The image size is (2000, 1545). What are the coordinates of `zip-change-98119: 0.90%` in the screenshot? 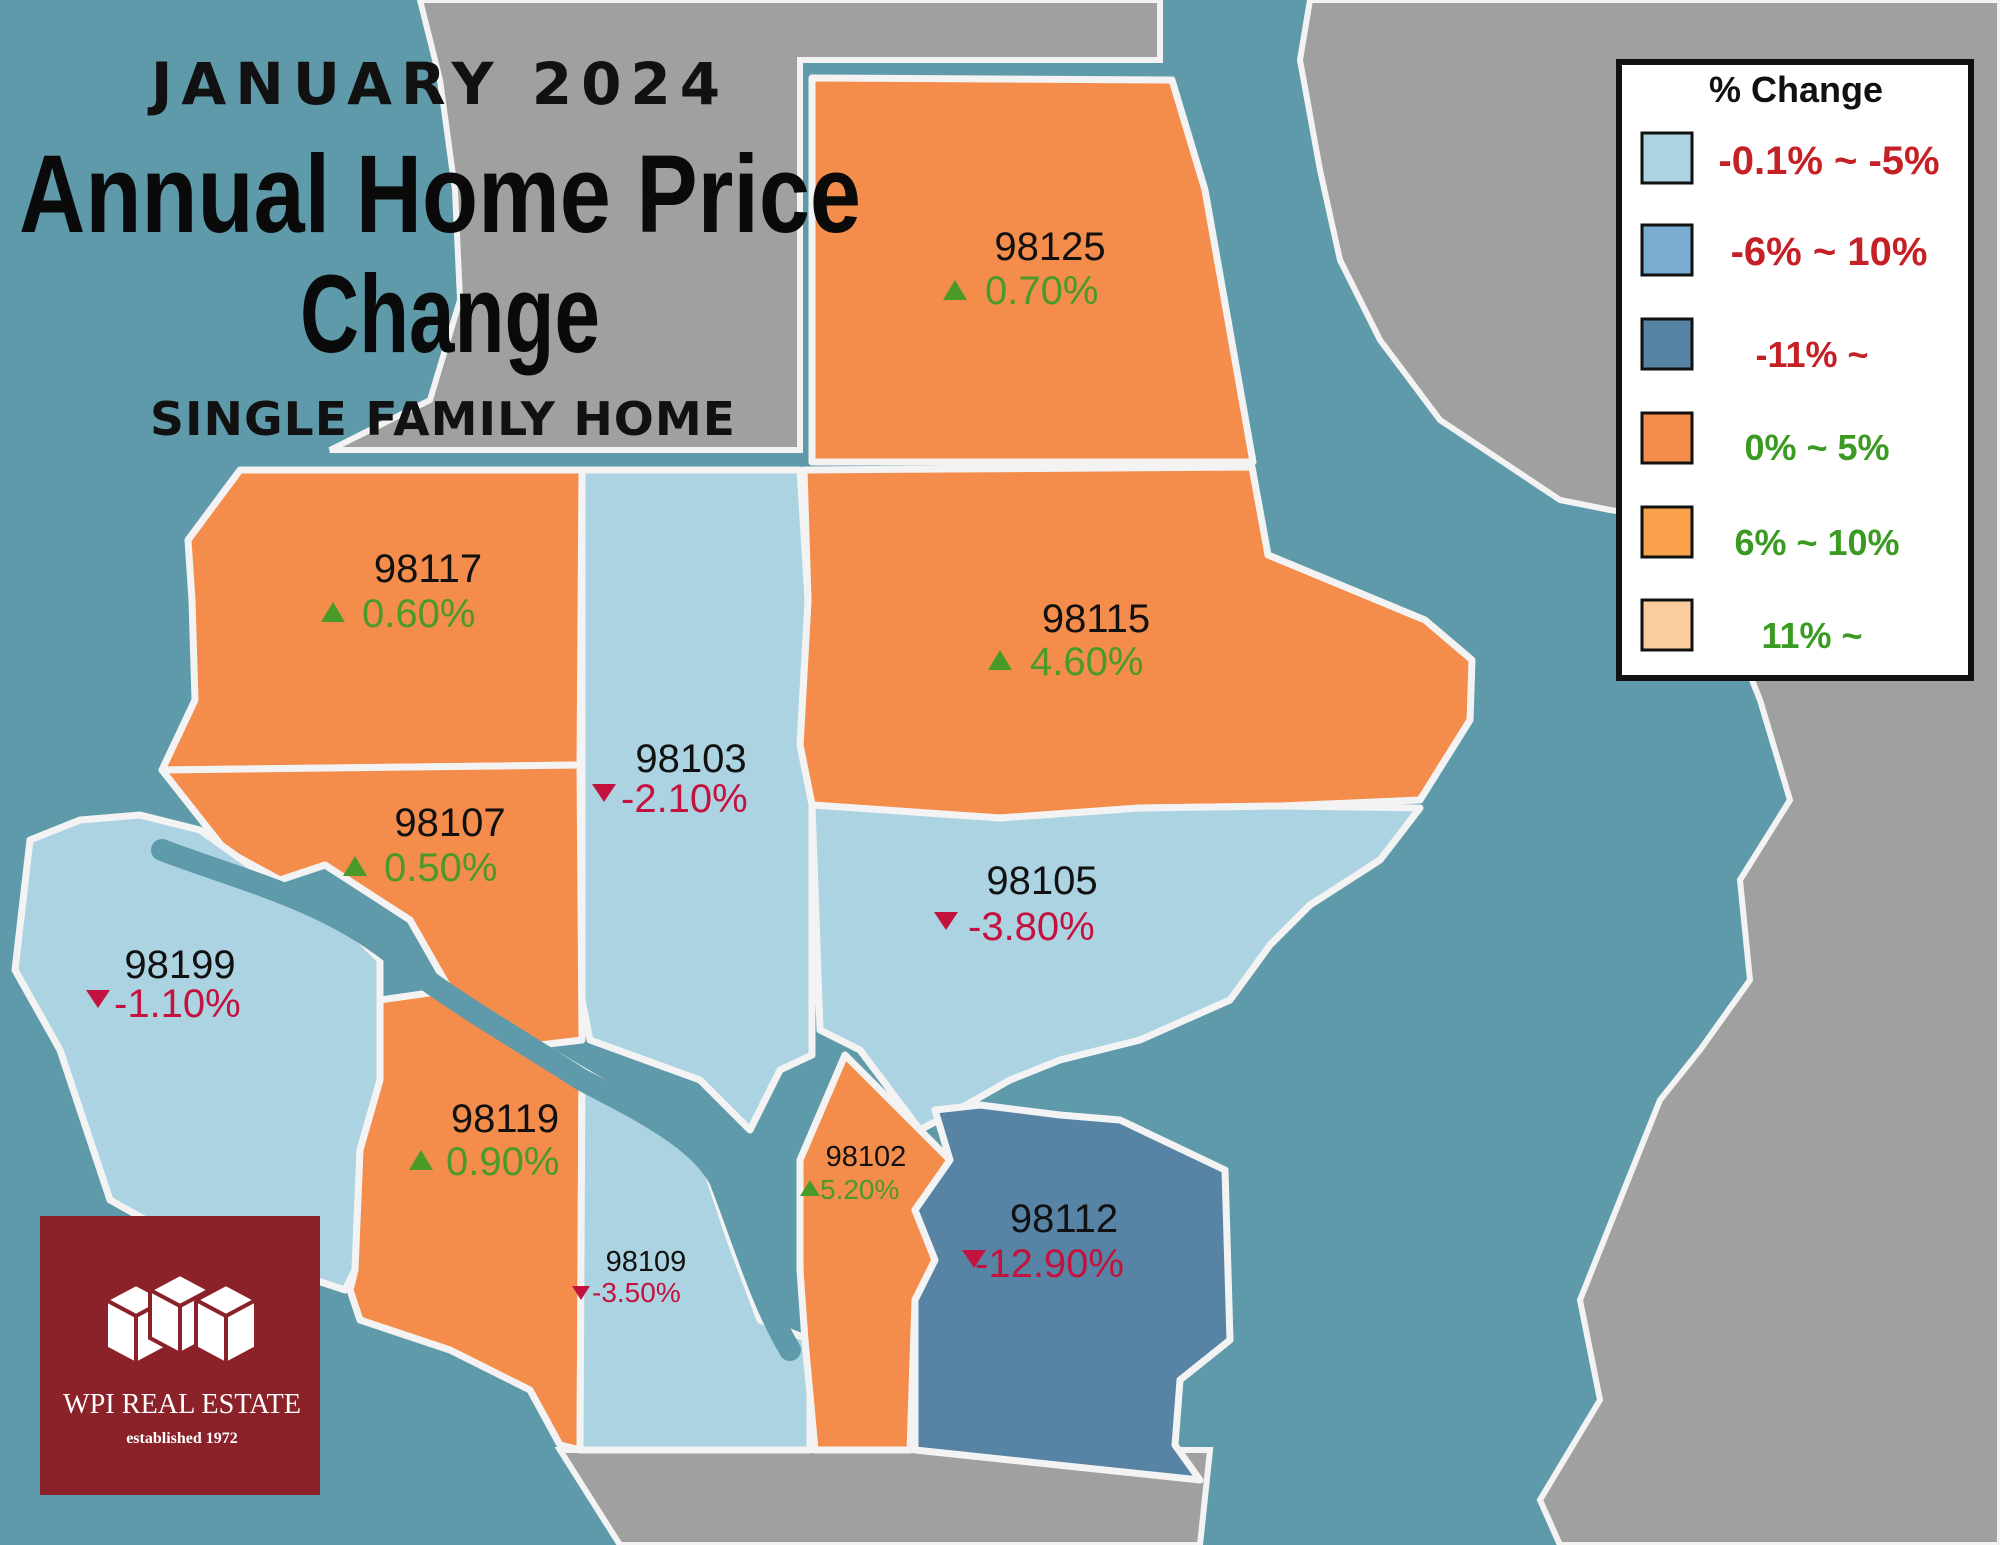 It's located at (502, 1162).